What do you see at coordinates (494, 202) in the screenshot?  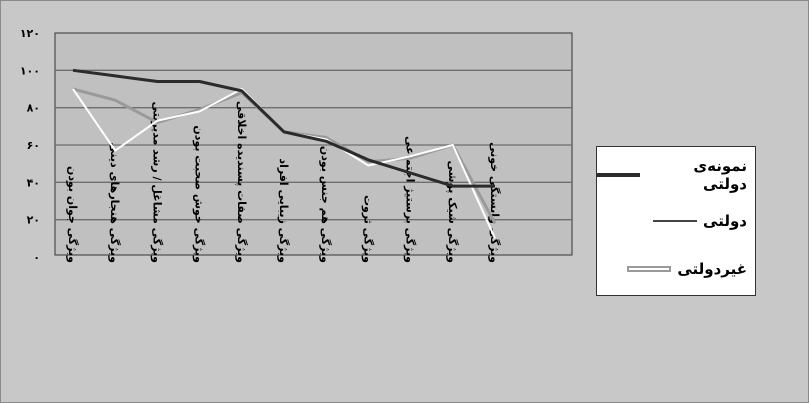 I see `x-tick-label-10: ویژگی وابستگی خونی` at bounding box center [494, 202].